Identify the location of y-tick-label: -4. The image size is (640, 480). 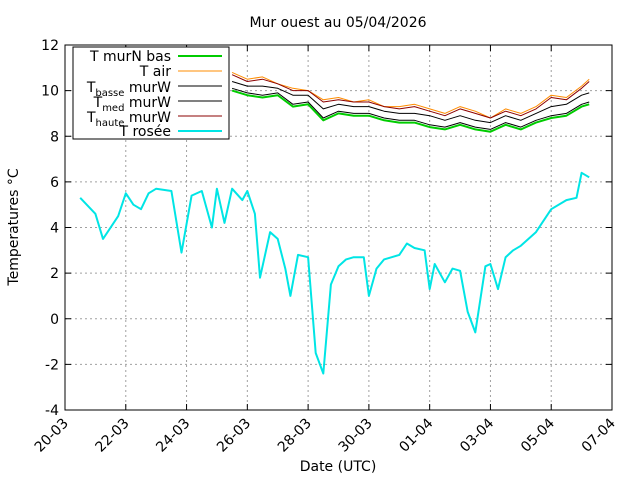
(52, 411).